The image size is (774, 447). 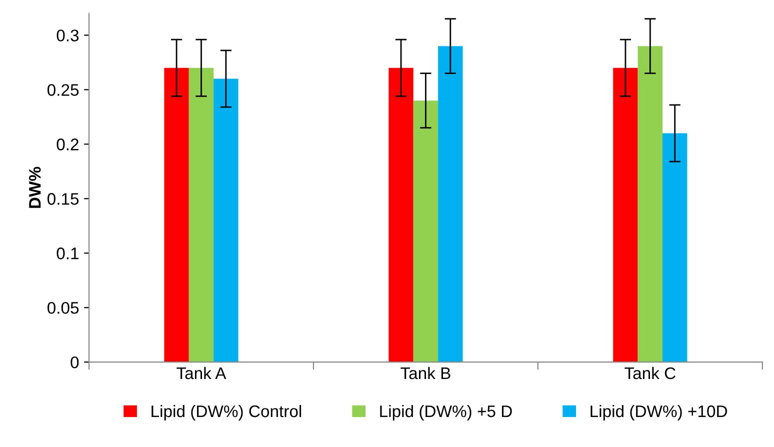 I want to click on y-tick-label: 0.15, so click(x=63, y=199).